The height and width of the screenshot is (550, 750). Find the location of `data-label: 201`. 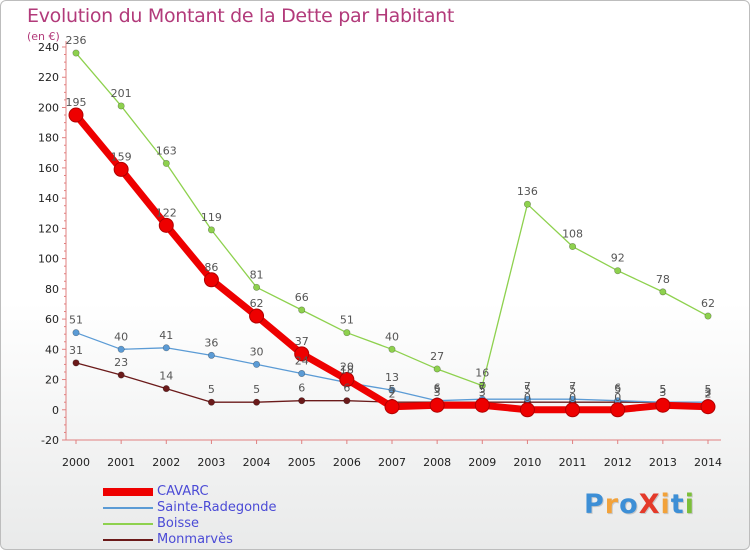

data-label: 201 is located at coordinates (121, 93).